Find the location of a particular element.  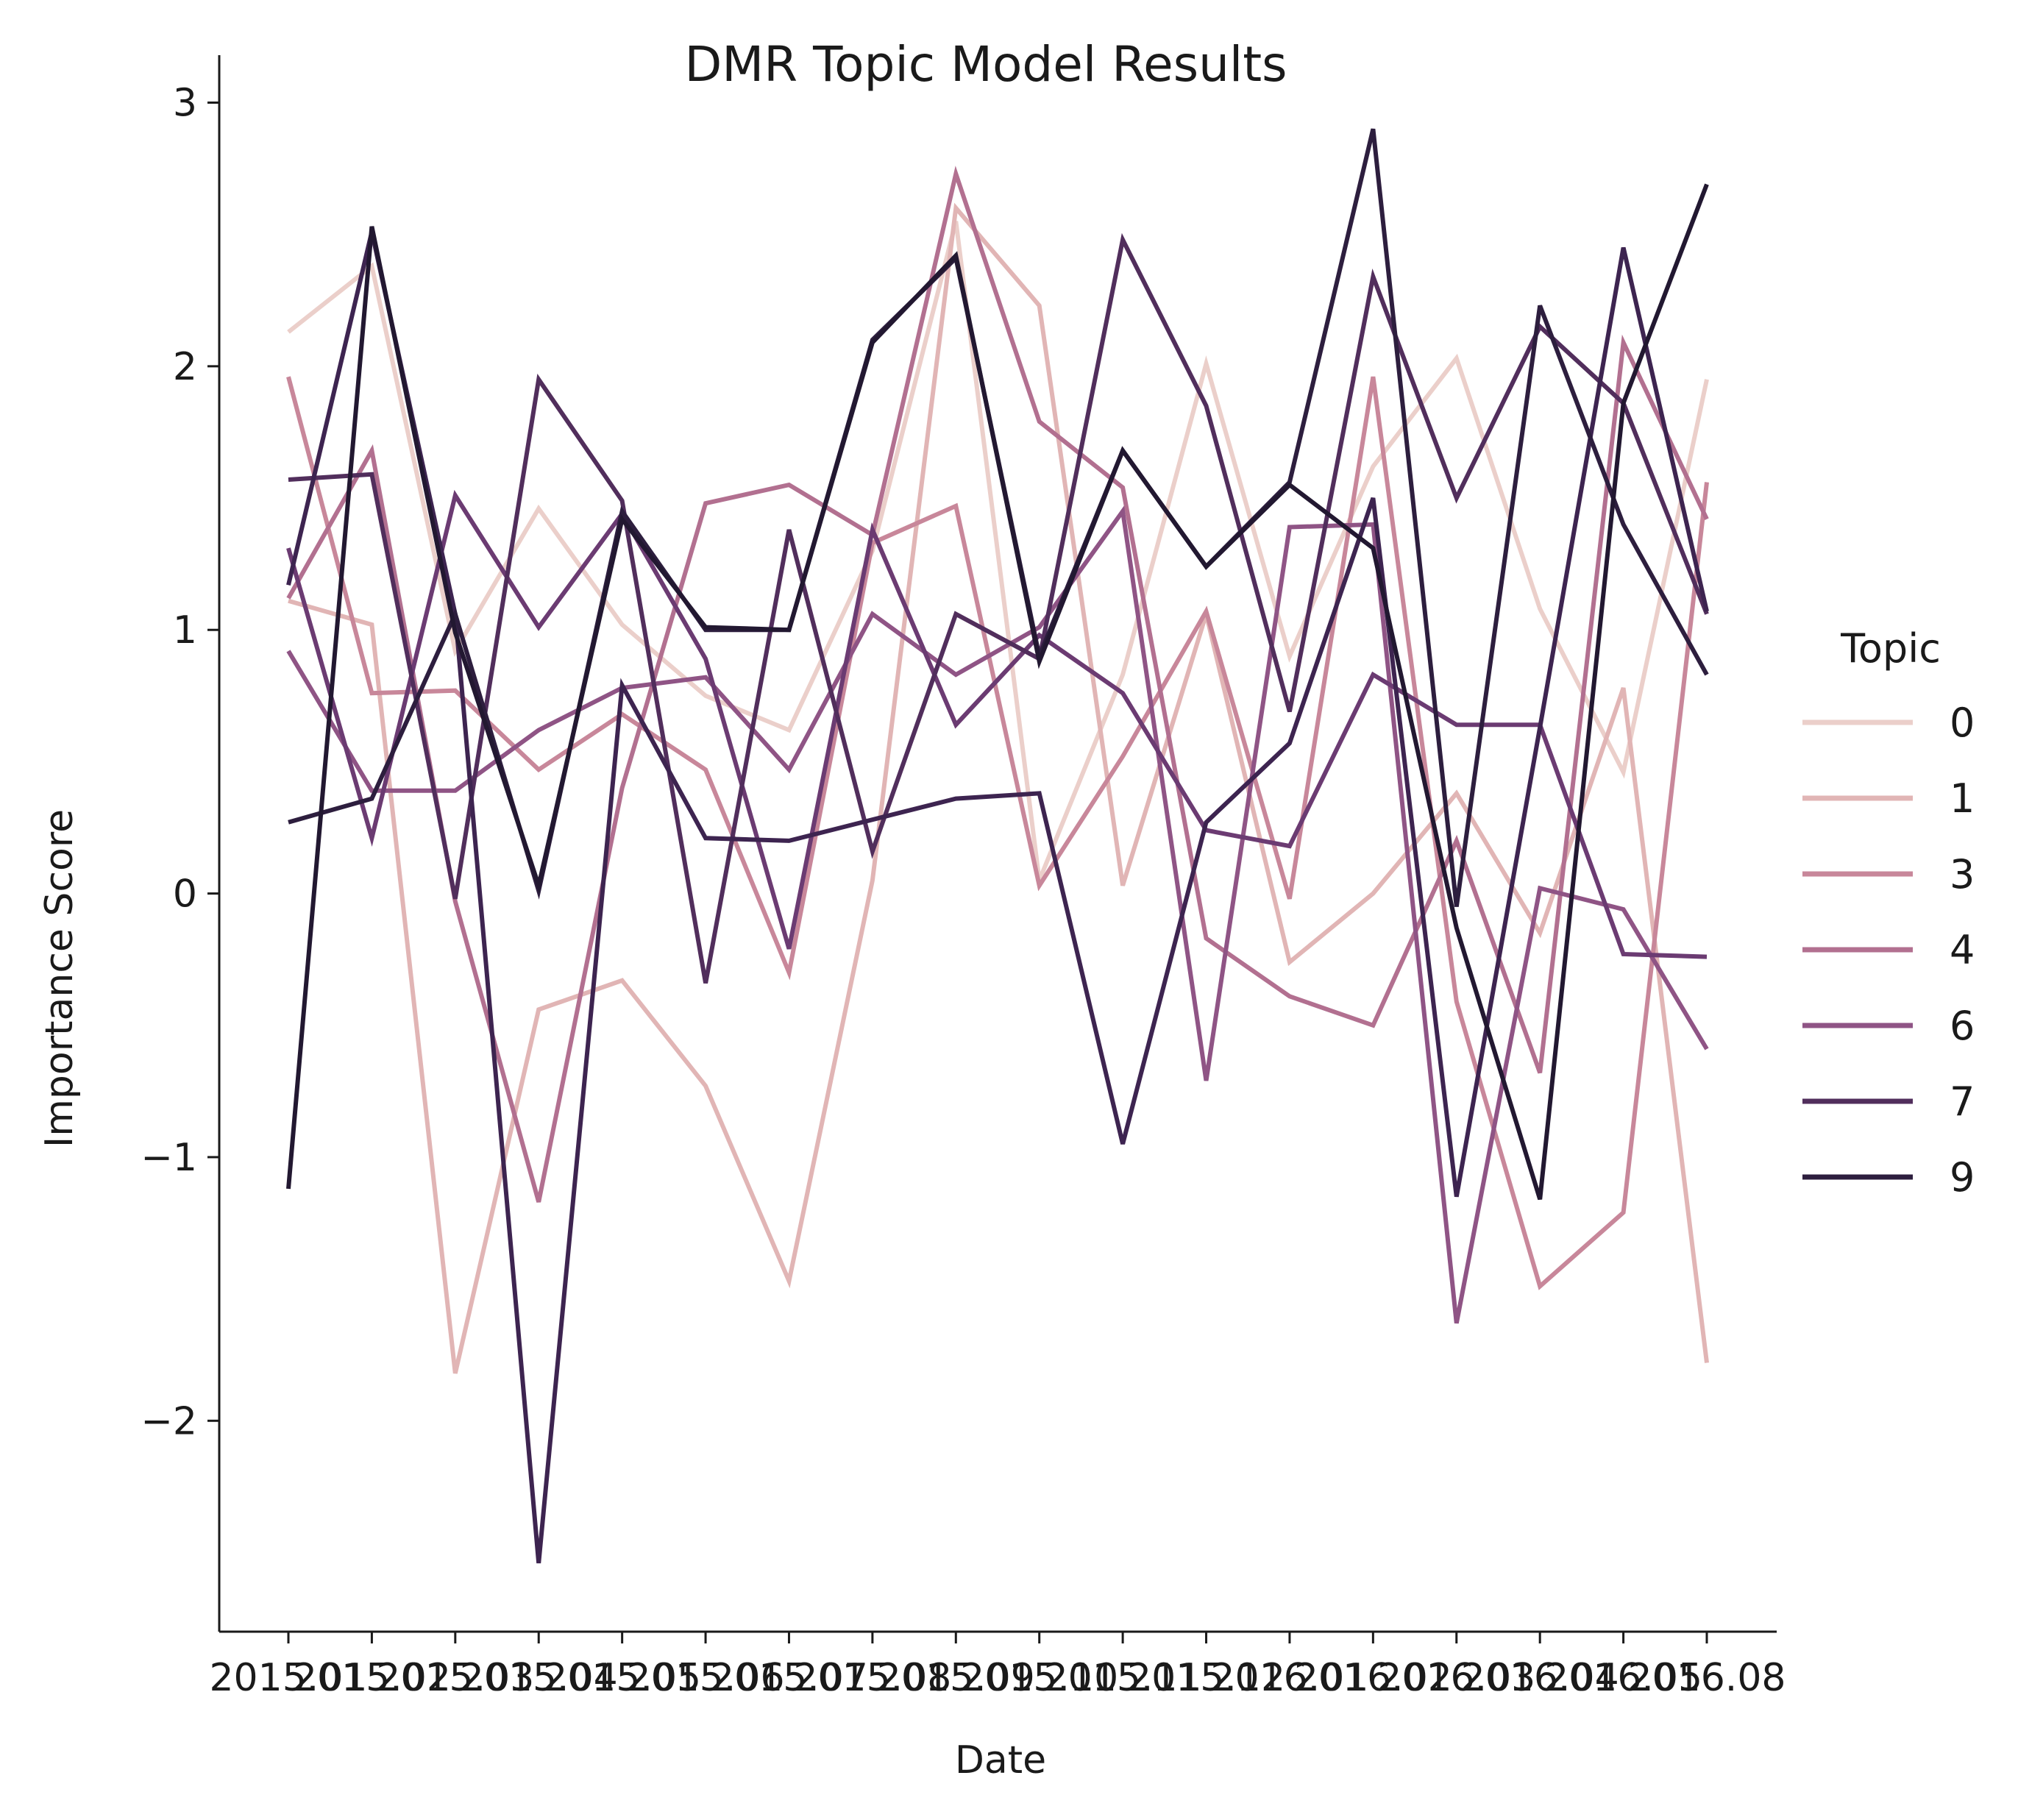

y-tick-label: 0 is located at coordinates (185, 895).